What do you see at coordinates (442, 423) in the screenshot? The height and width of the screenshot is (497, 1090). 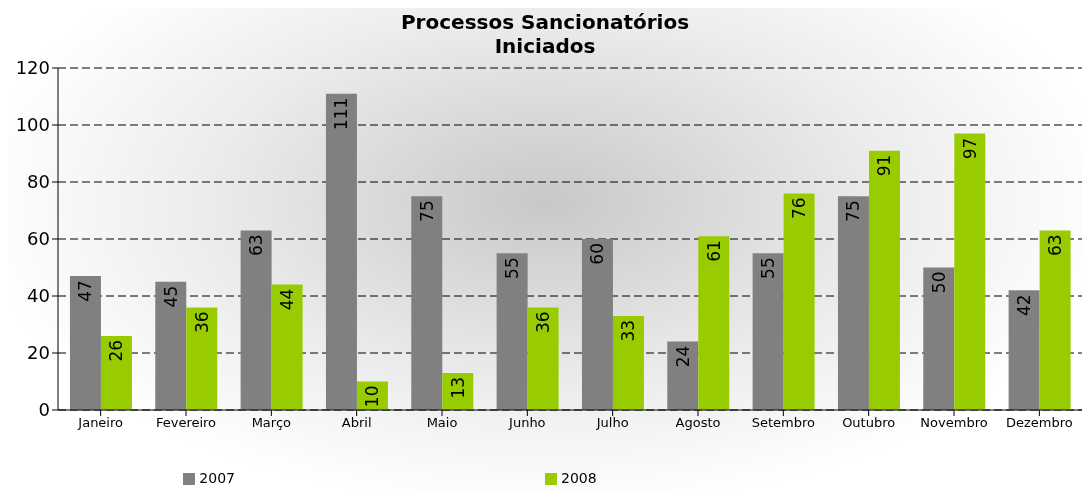 I see `x-tick-label: Maio` at bounding box center [442, 423].